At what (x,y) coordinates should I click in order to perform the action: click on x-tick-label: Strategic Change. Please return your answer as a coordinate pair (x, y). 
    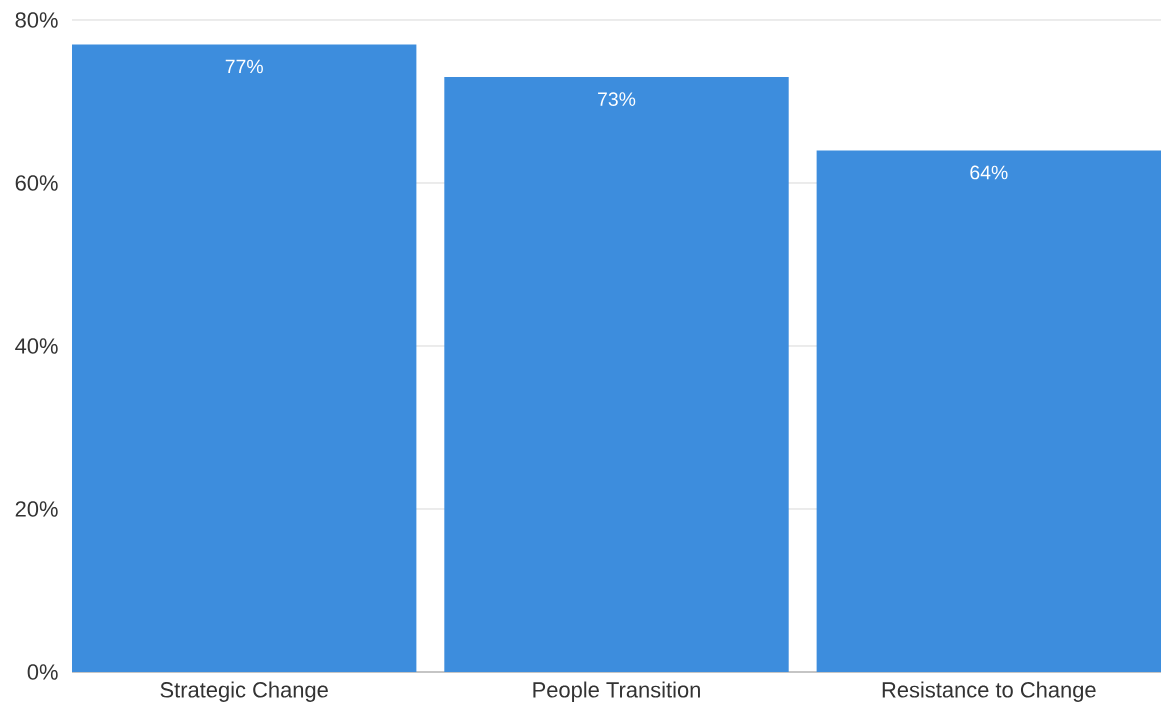
    Looking at the image, I should click on (244, 691).